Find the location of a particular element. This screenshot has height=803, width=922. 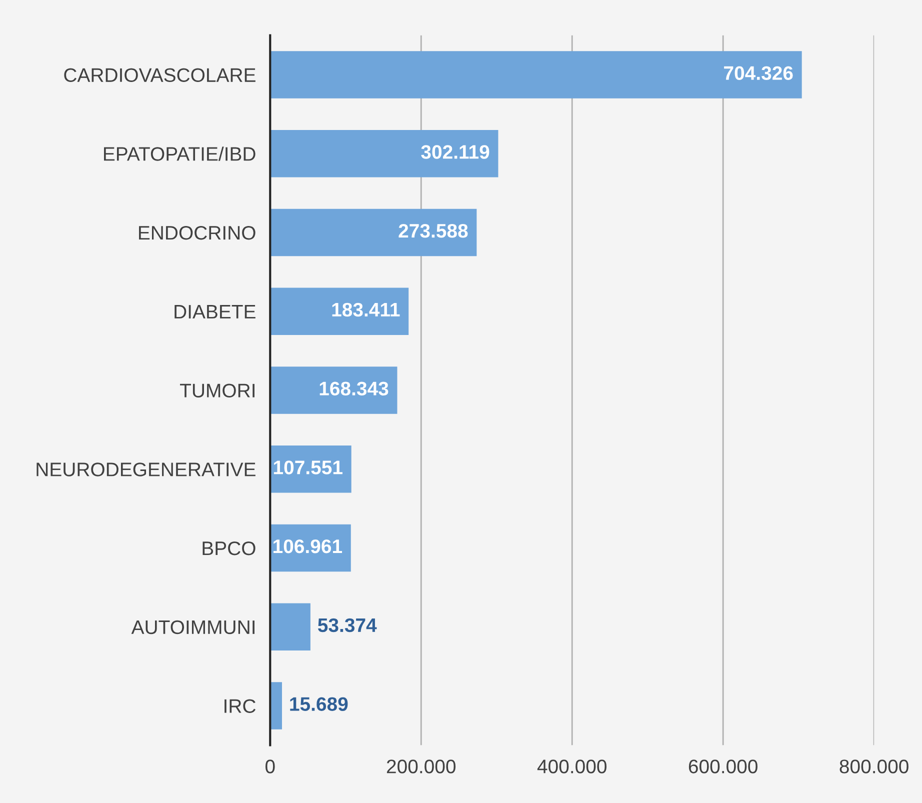

data-label: 15.689 is located at coordinates (319, 704).